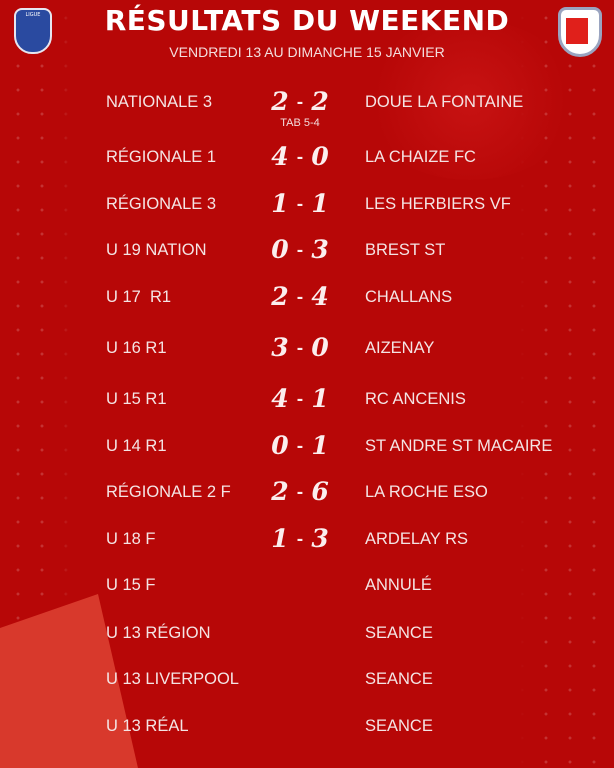  I want to click on category-label: U 18 F, so click(131, 539).